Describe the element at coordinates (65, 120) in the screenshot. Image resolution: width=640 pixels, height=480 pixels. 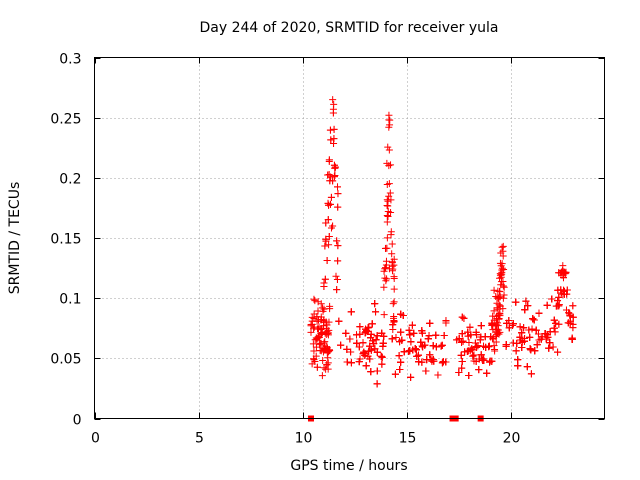
I see `y-tick-label: 0.25` at that location.